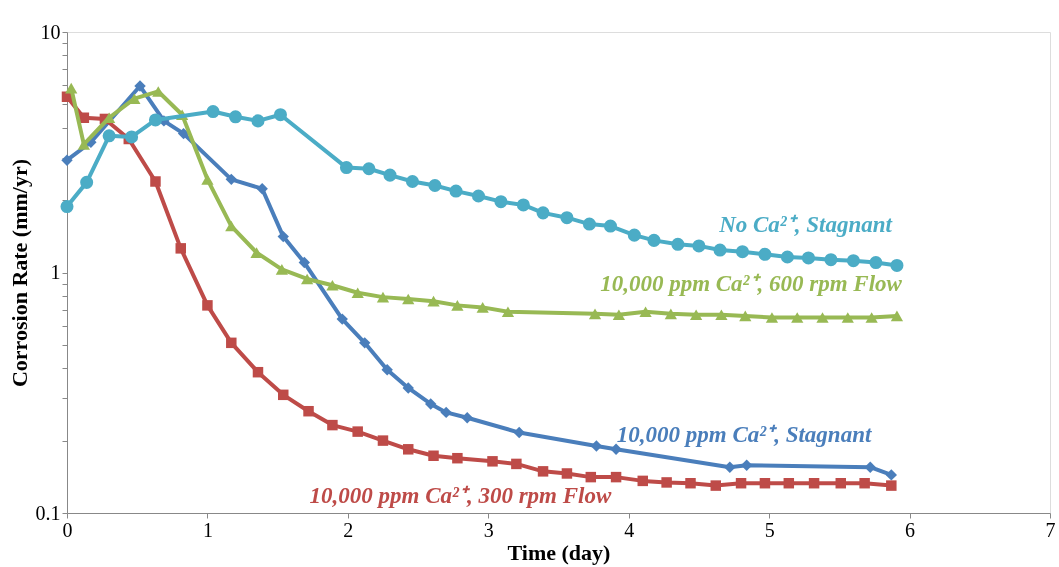  I want to click on series-label: 10,000 ppm Ca²⁺, Stagnant, so click(744, 434).